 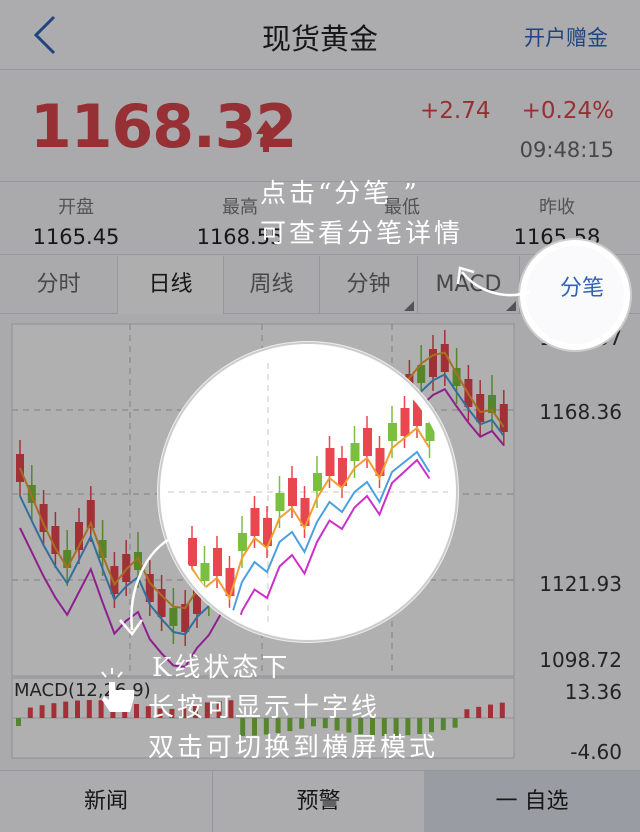 What do you see at coordinates (593, 692) in the screenshot?
I see `macd-axis-label: 13.36` at bounding box center [593, 692].